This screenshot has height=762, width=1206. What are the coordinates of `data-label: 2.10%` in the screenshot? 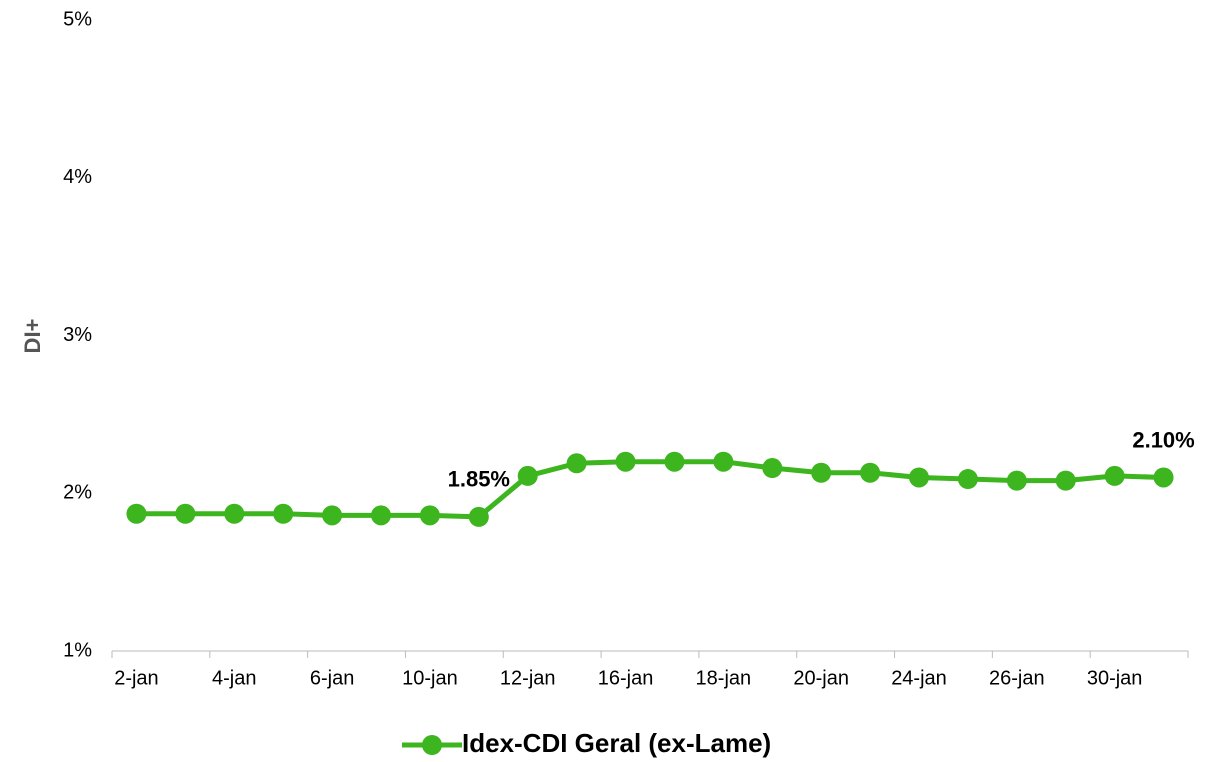 It's located at (1163, 439).